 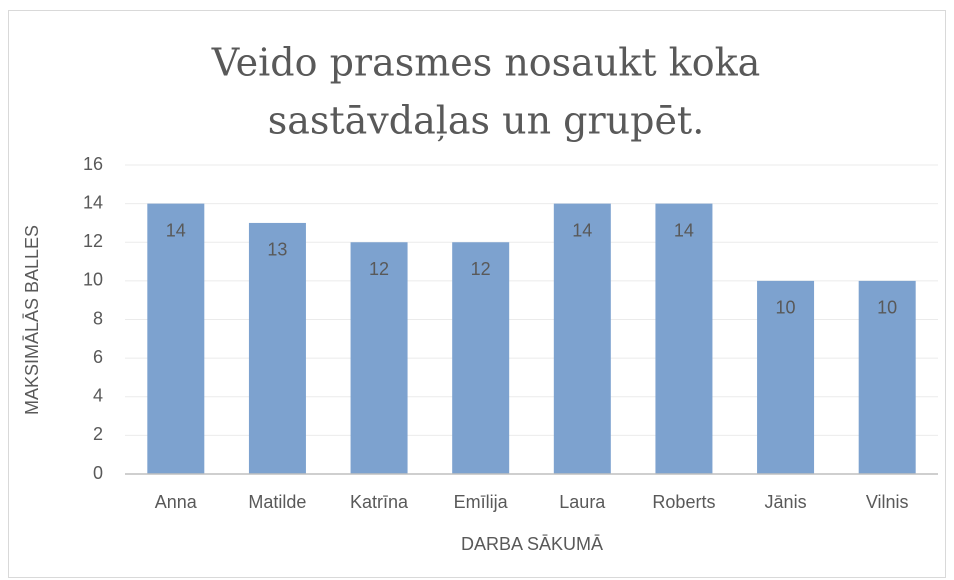 I want to click on x-tick-label: Jānis, so click(x=786, y=502).